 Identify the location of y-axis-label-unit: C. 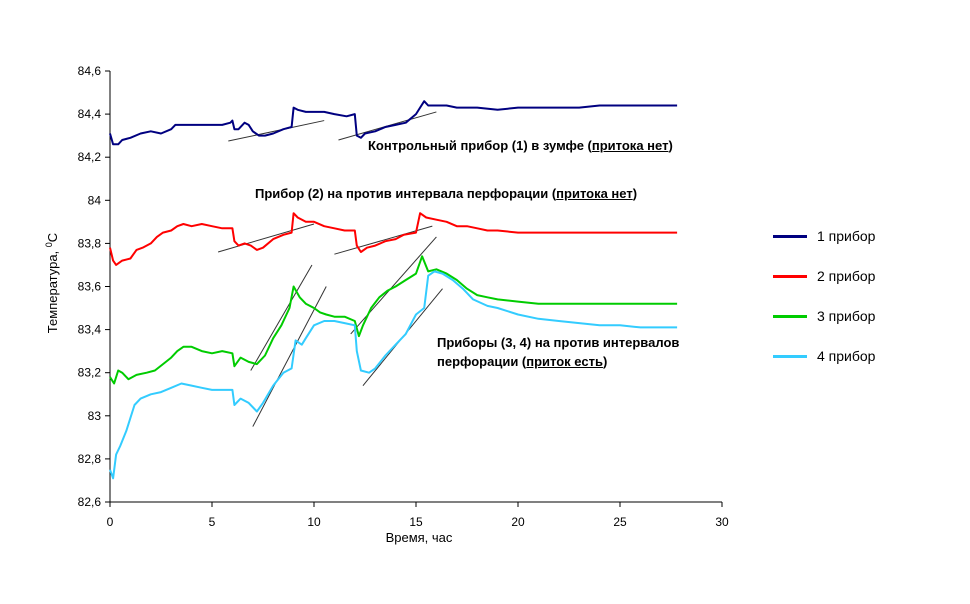
(52, 237).